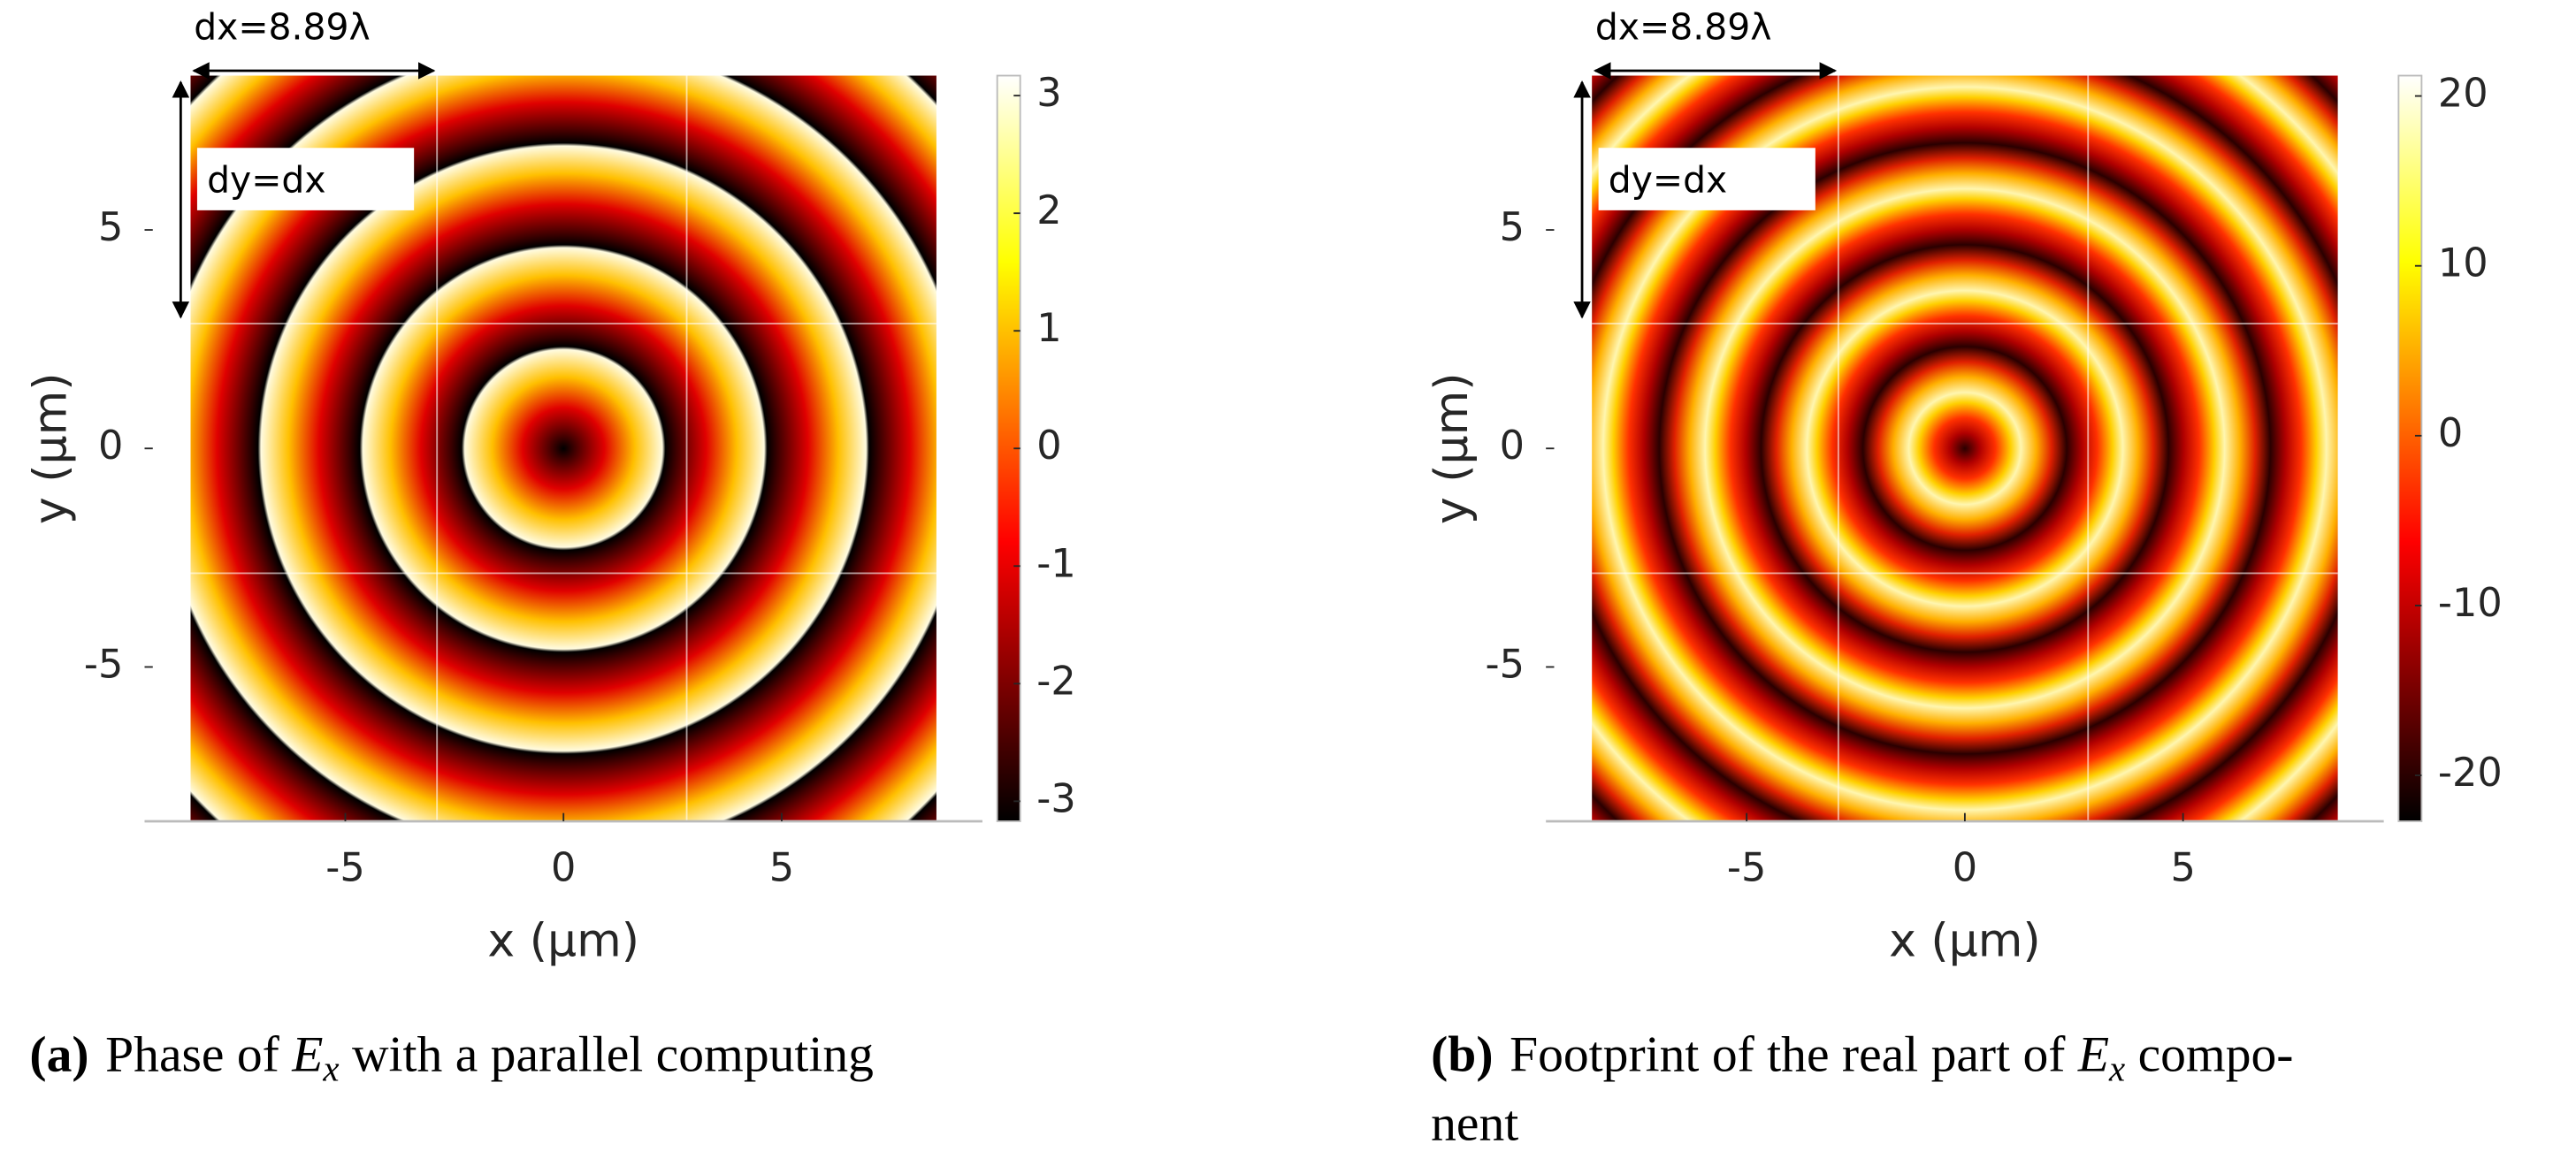 Image resolution: width=2576 pixels, height=1159 pixels. I want to click on caption-line: nent, so click(1474, 1123).